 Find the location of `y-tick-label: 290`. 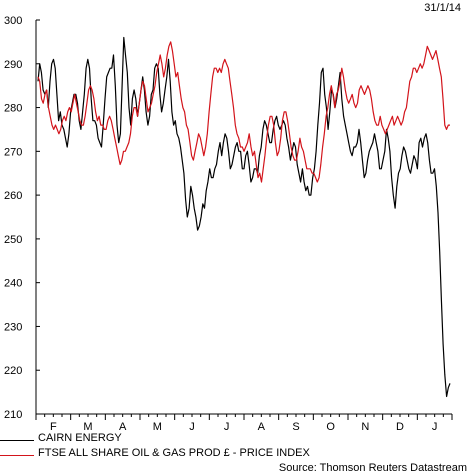

y-tick-label: 290 is located at coordinates (13, 65).